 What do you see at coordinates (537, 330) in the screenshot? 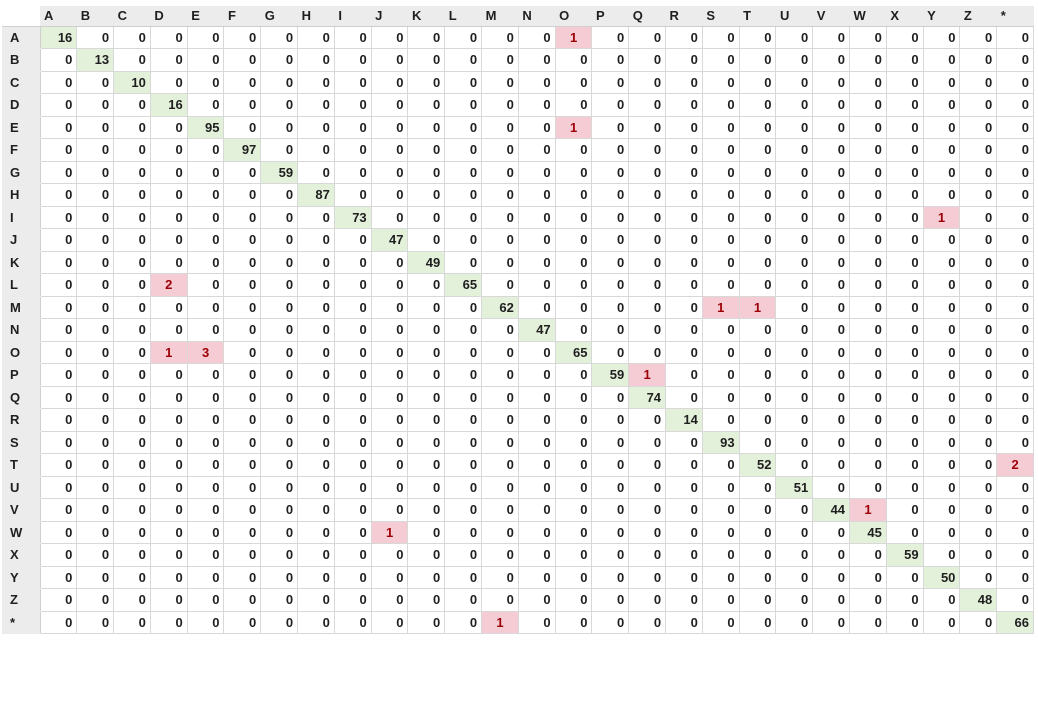
I see `diagonal-cell: 47` at bounding box center [537, 330].